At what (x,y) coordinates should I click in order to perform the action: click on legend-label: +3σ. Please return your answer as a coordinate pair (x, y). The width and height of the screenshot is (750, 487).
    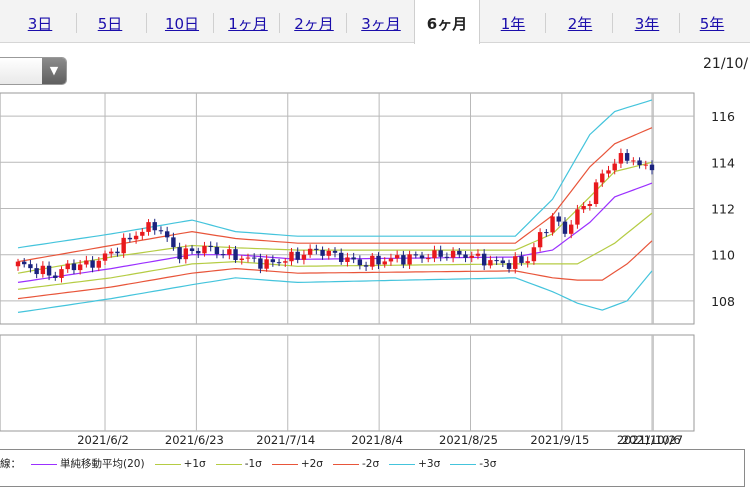
    Looking at the image, I should click on (429, 464).